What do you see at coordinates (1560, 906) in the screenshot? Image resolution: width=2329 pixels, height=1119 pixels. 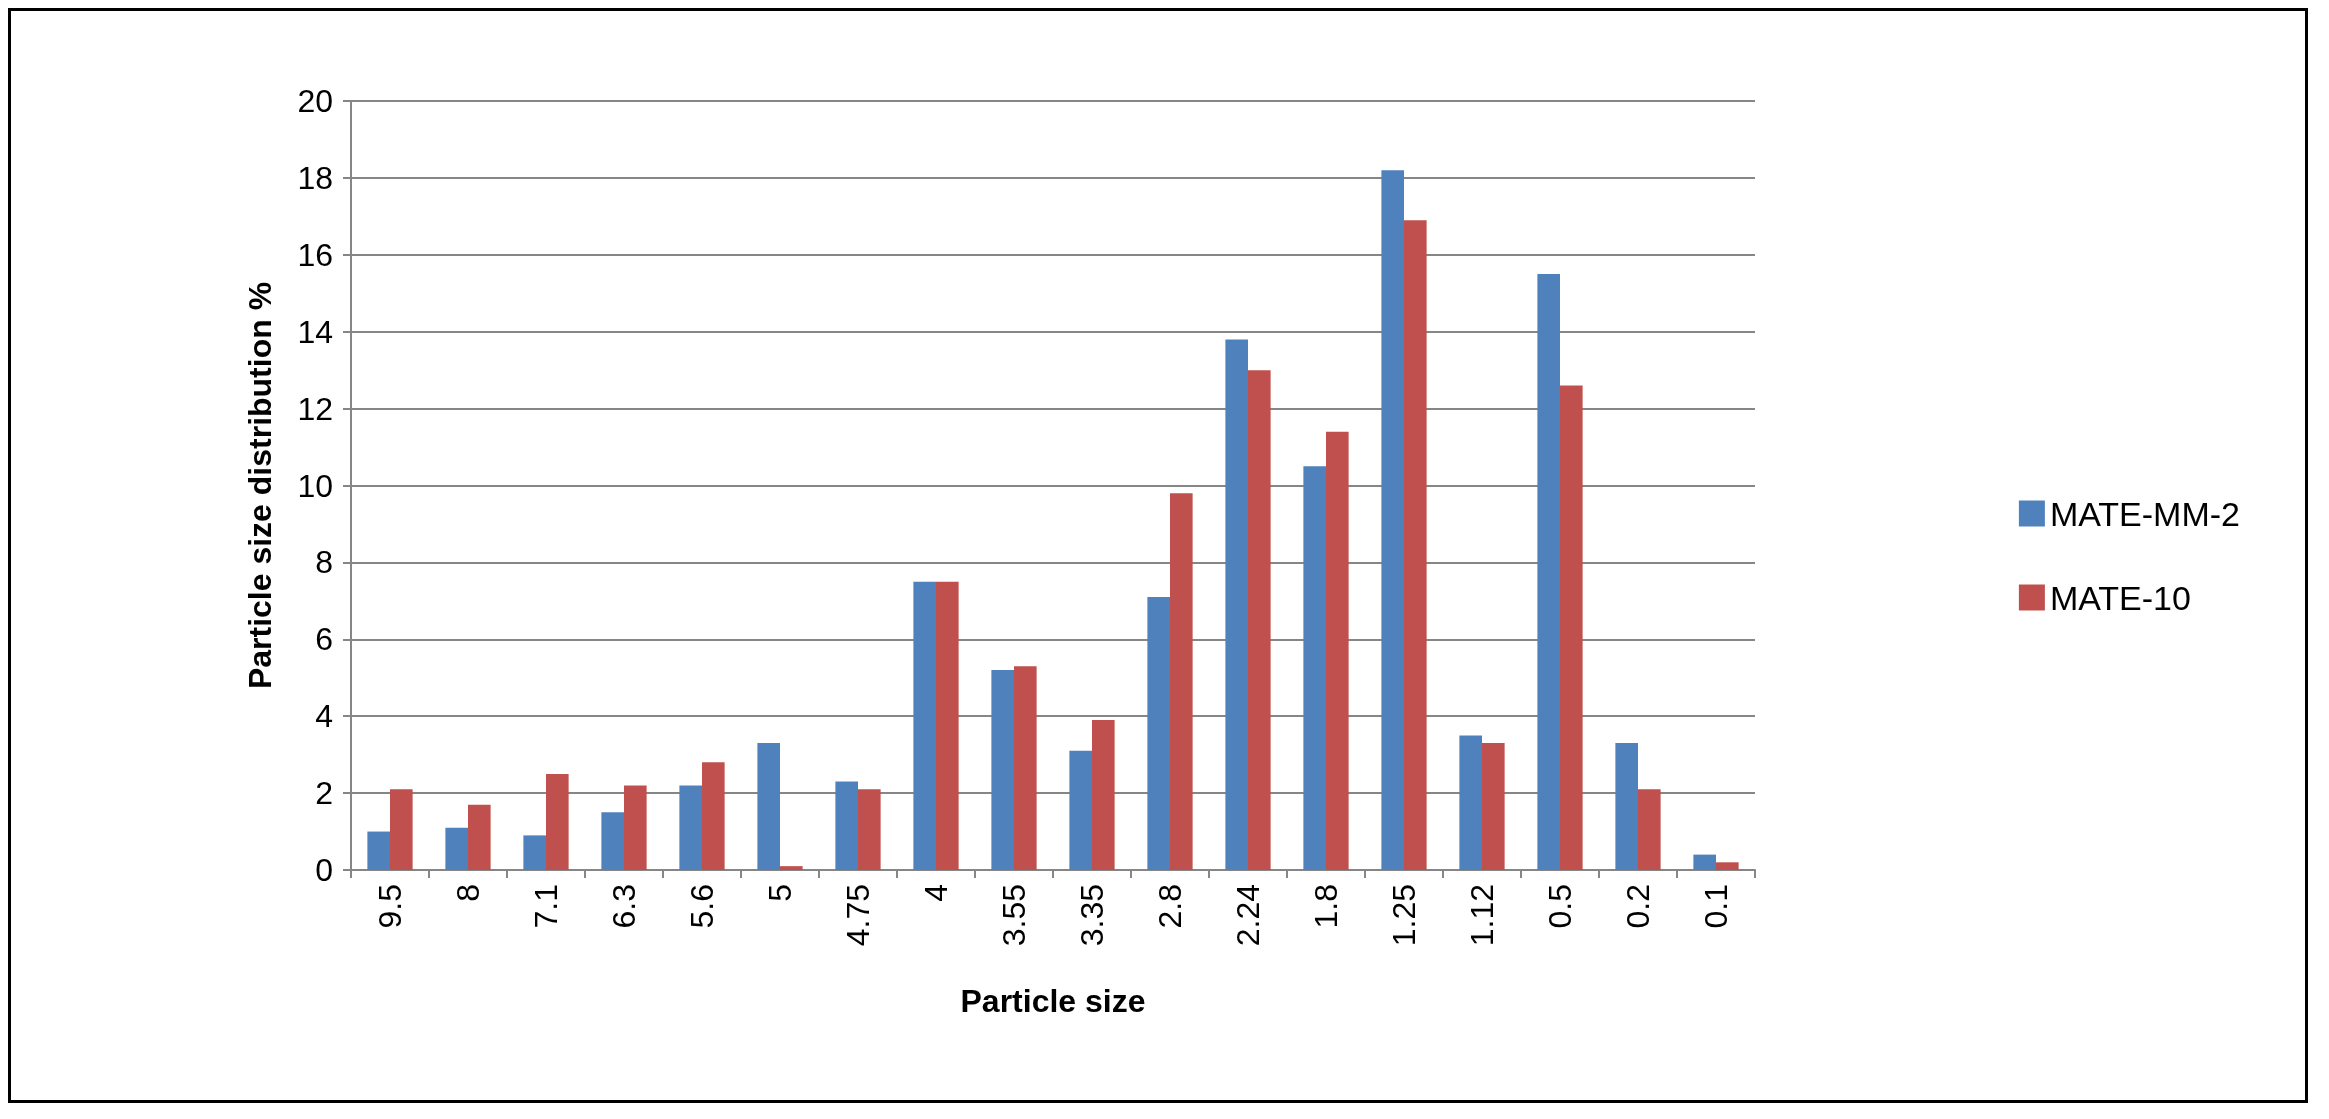 I see `x-tick-label: 0.5` at bounding box center [1560, 906].